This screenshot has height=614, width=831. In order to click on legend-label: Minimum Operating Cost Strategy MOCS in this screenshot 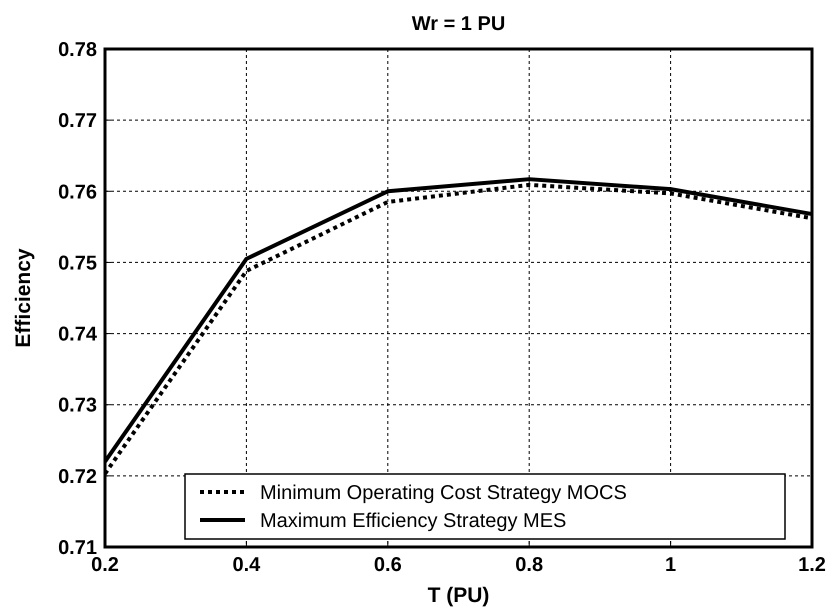, I will do `click(443, 493)`.